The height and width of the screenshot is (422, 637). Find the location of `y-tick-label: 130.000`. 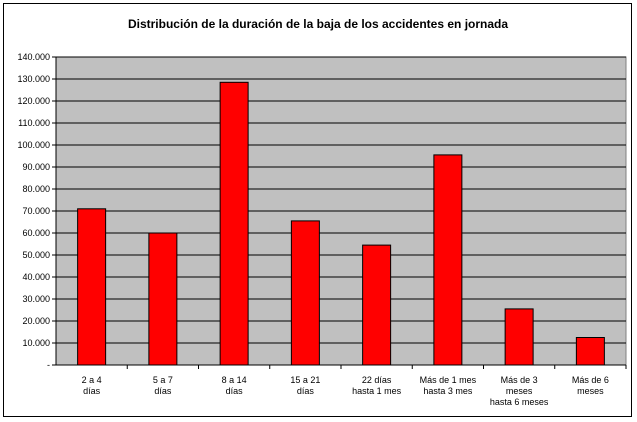

y-tick-label: 130.000 is located at coordinates (33, 79).